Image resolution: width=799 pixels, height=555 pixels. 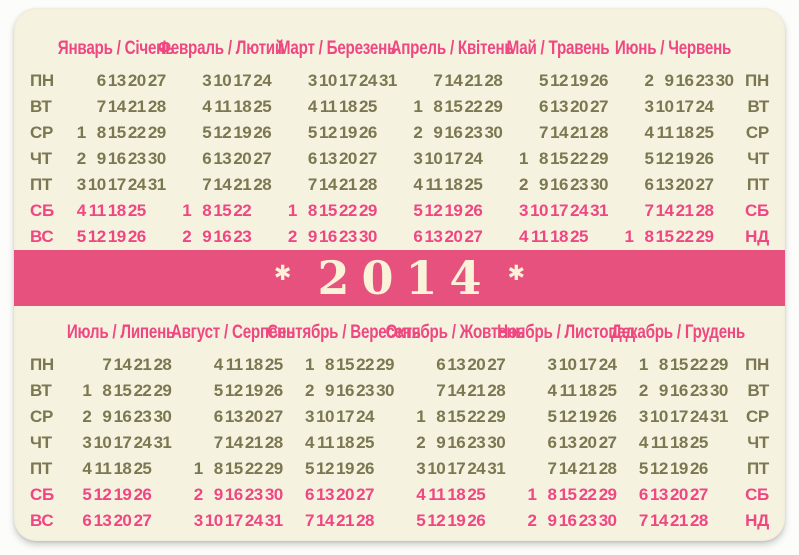 I want to click on day-label-top-left-6: ВС, so click(x=42, y=236).